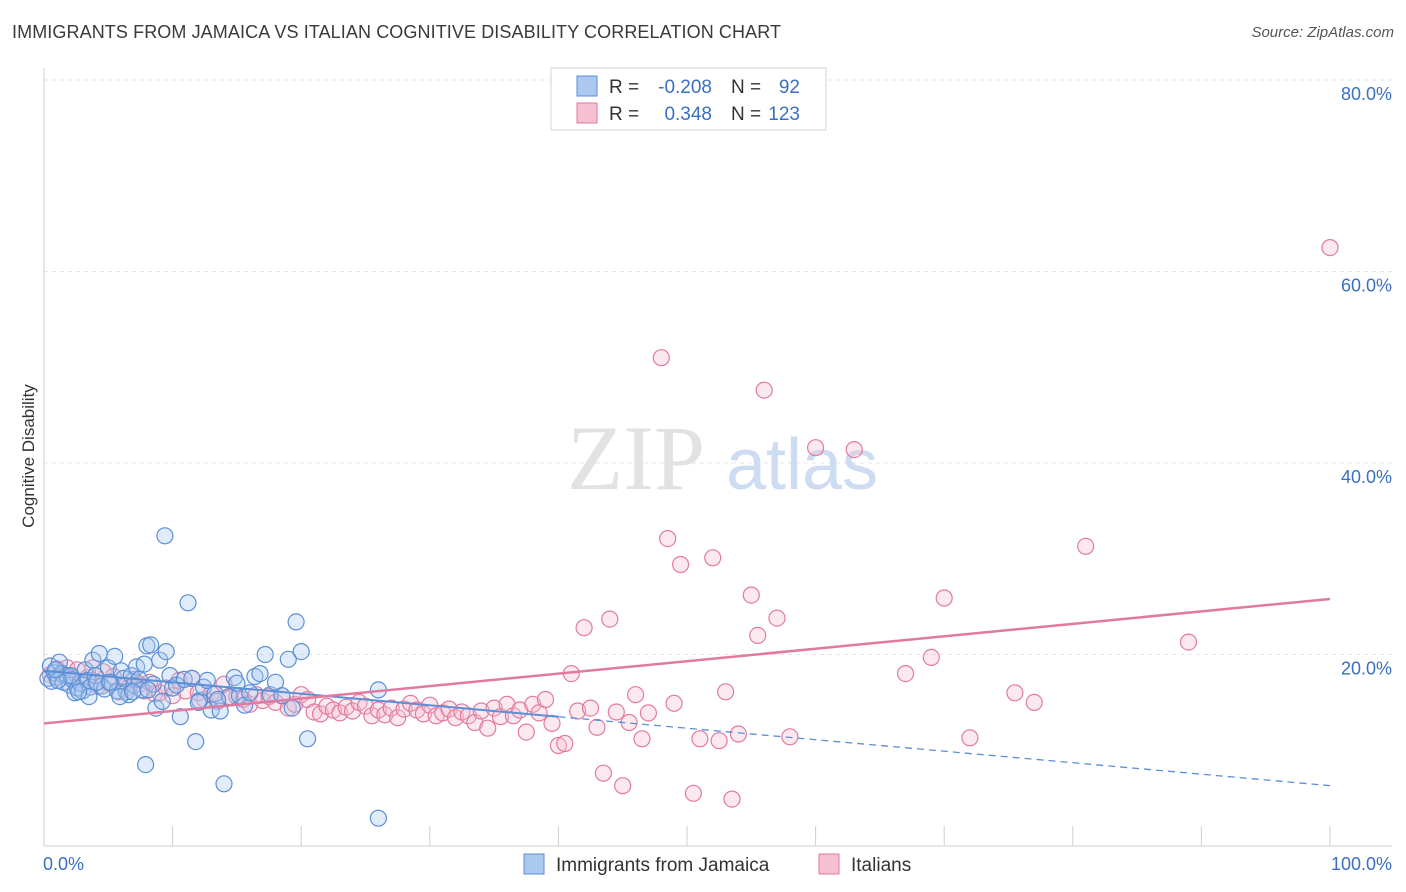 This screenshot has height=892, width=1406. I want to click on chart-source: Source: ZipAtlas.com, so click(1322, 32).